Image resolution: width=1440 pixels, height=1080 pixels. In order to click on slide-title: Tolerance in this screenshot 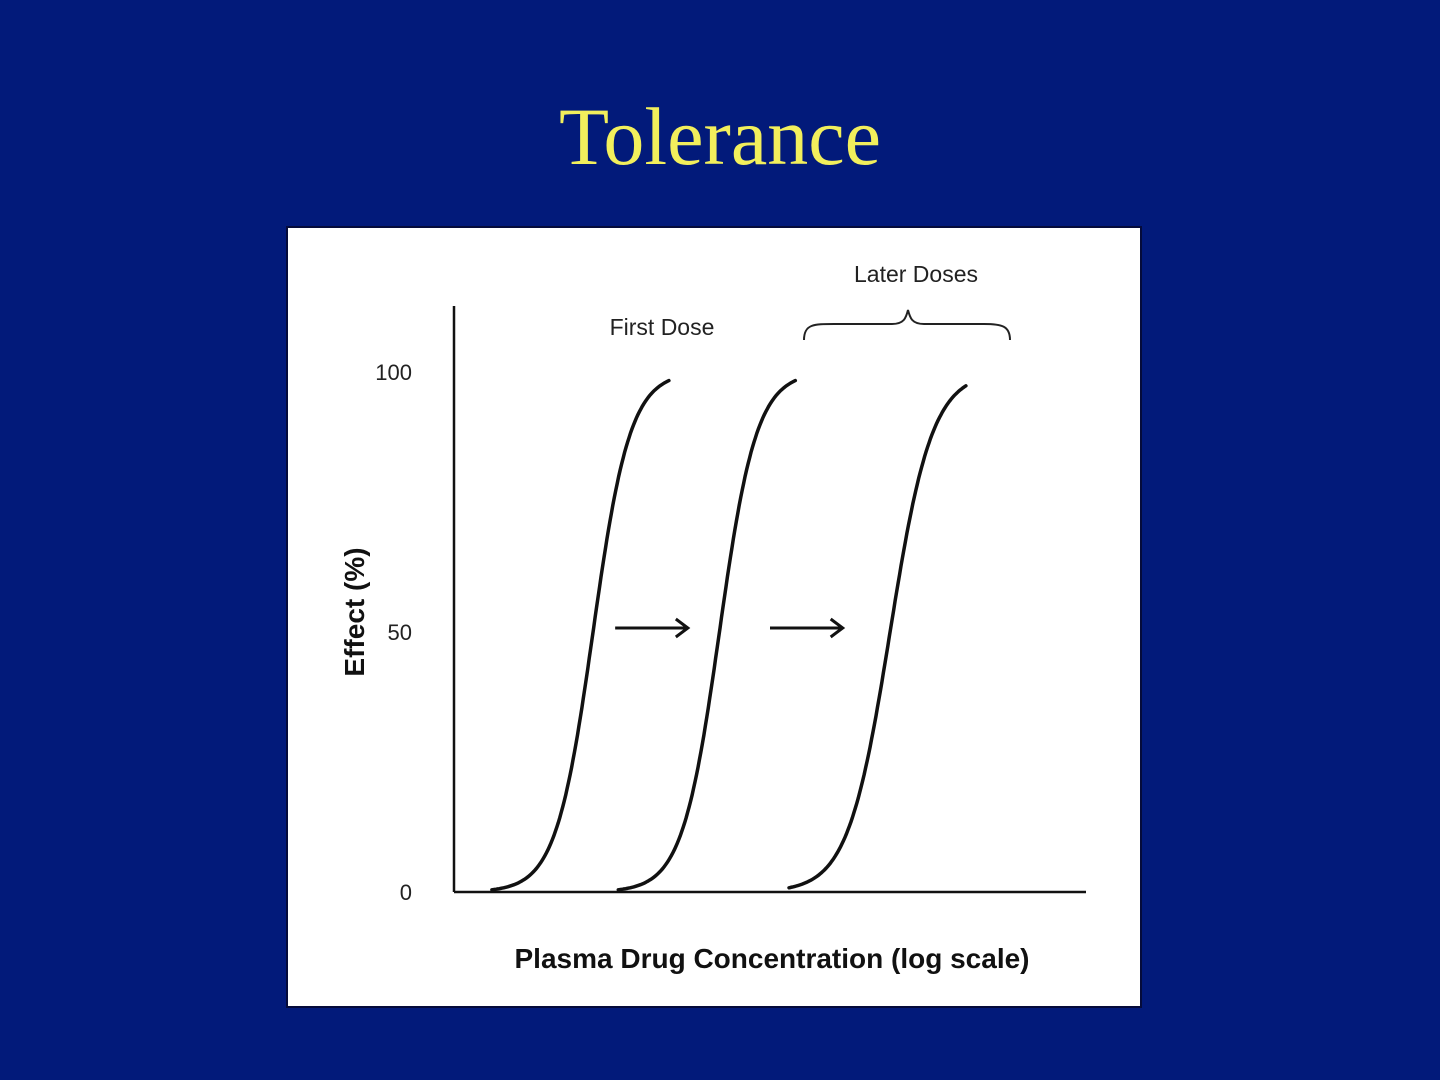, I will do `click(720, 136)`.